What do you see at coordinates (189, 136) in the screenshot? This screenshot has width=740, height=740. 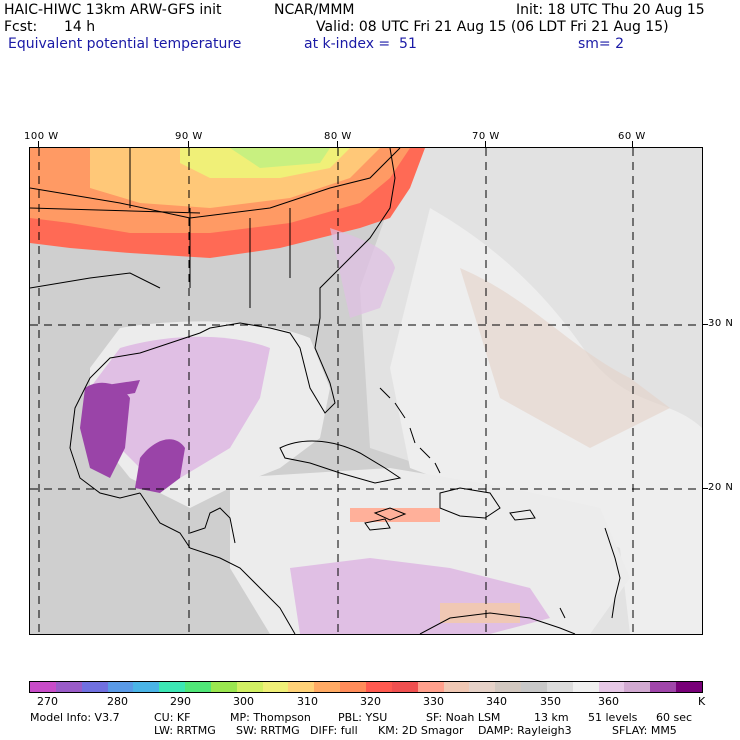 I see `lon-label-90w: 90 W` at bounding box center [189, 136].